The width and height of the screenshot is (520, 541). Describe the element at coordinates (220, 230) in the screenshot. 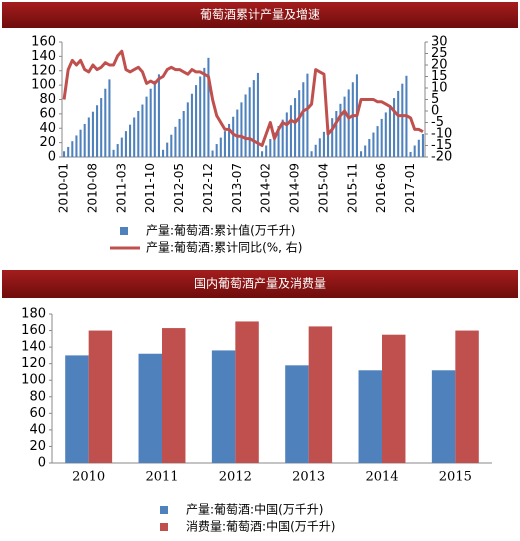

I see `legend-label: 产量:葡萄酒:累计值(万千升)` at that location.